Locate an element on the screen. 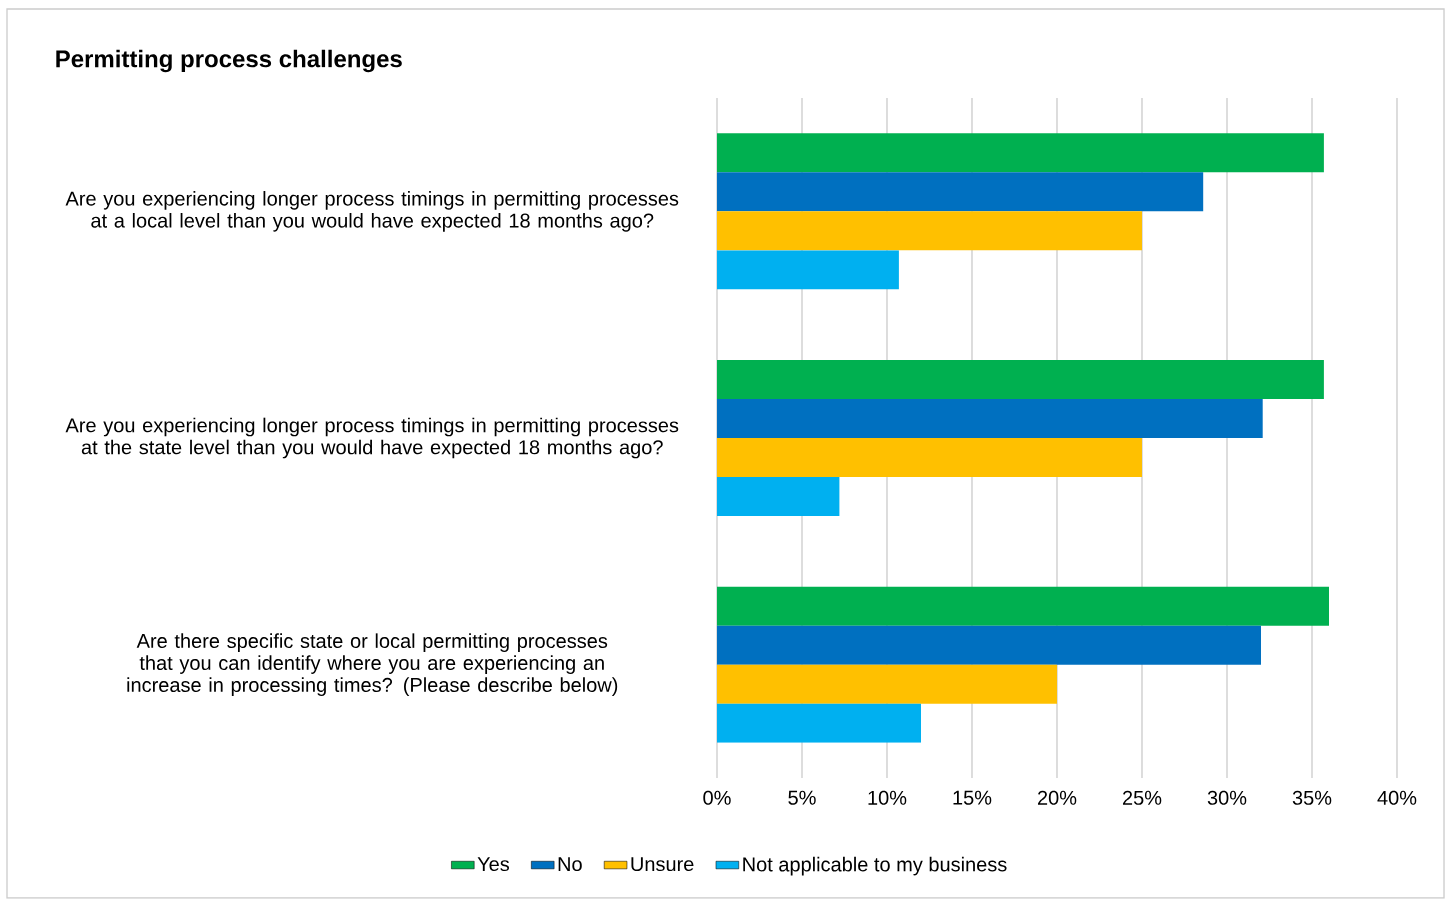 Image resolution: width=1450 pixels, height=899 pixels. x-tick-label: 15% is located at coordinates (972, 797).